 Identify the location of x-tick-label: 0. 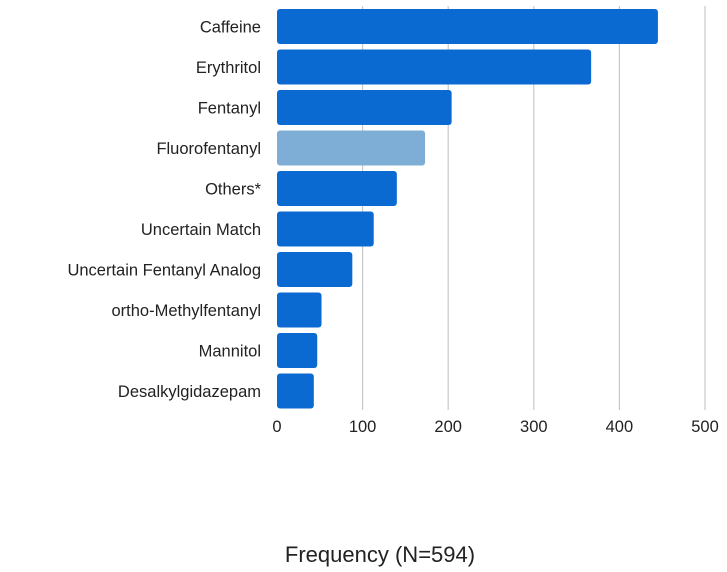
(276, 427).